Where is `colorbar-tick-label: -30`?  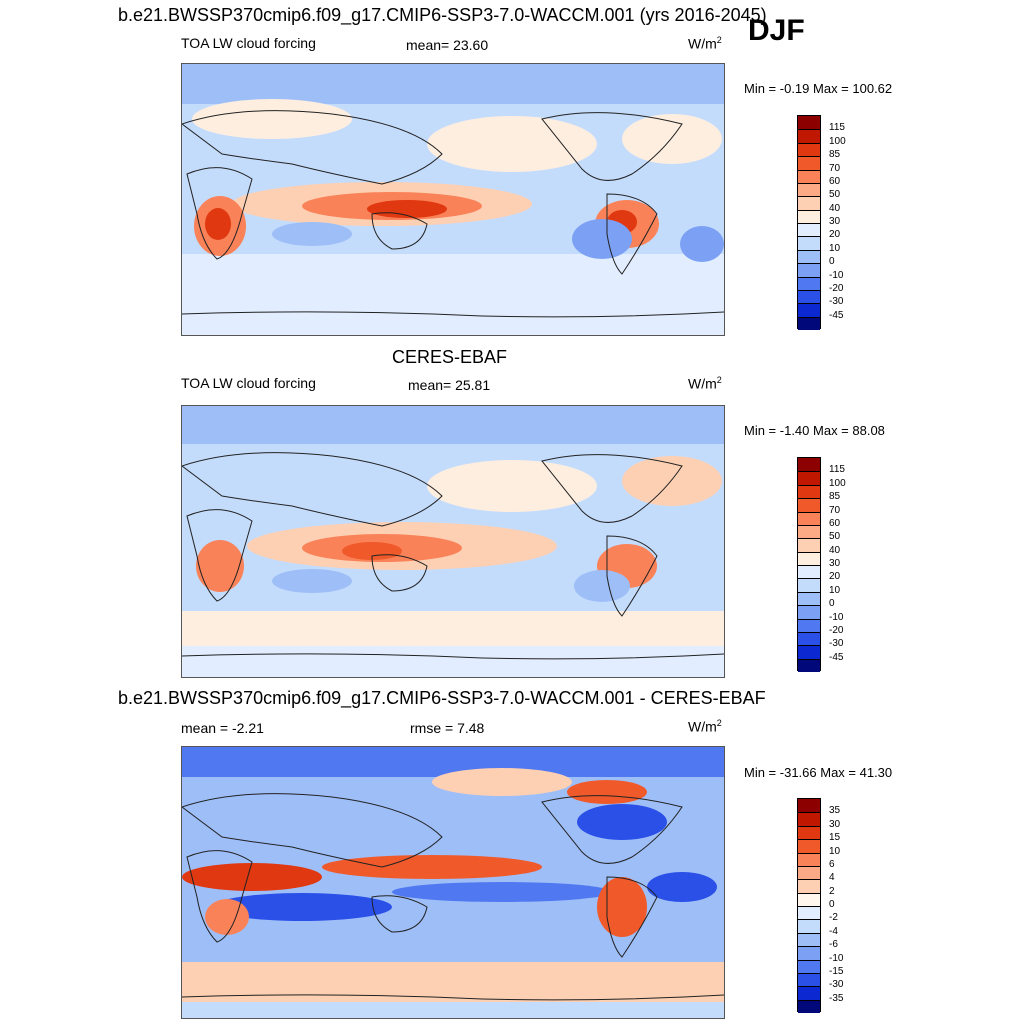
colorbar-tick-label: -30 is located at coordinates (836, 985).